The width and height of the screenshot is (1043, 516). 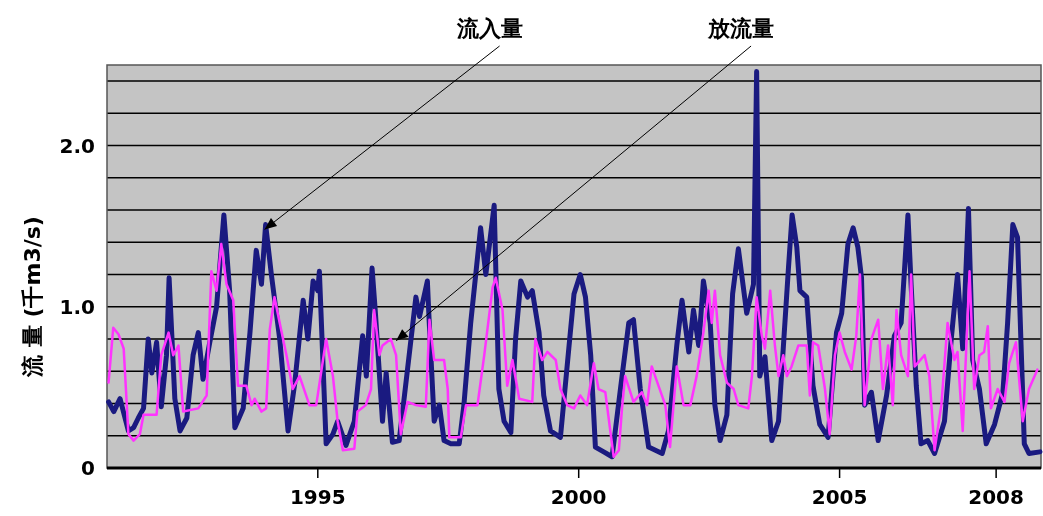 I want to click on y-tick-label: 1.0, so click(x=77, y=306).